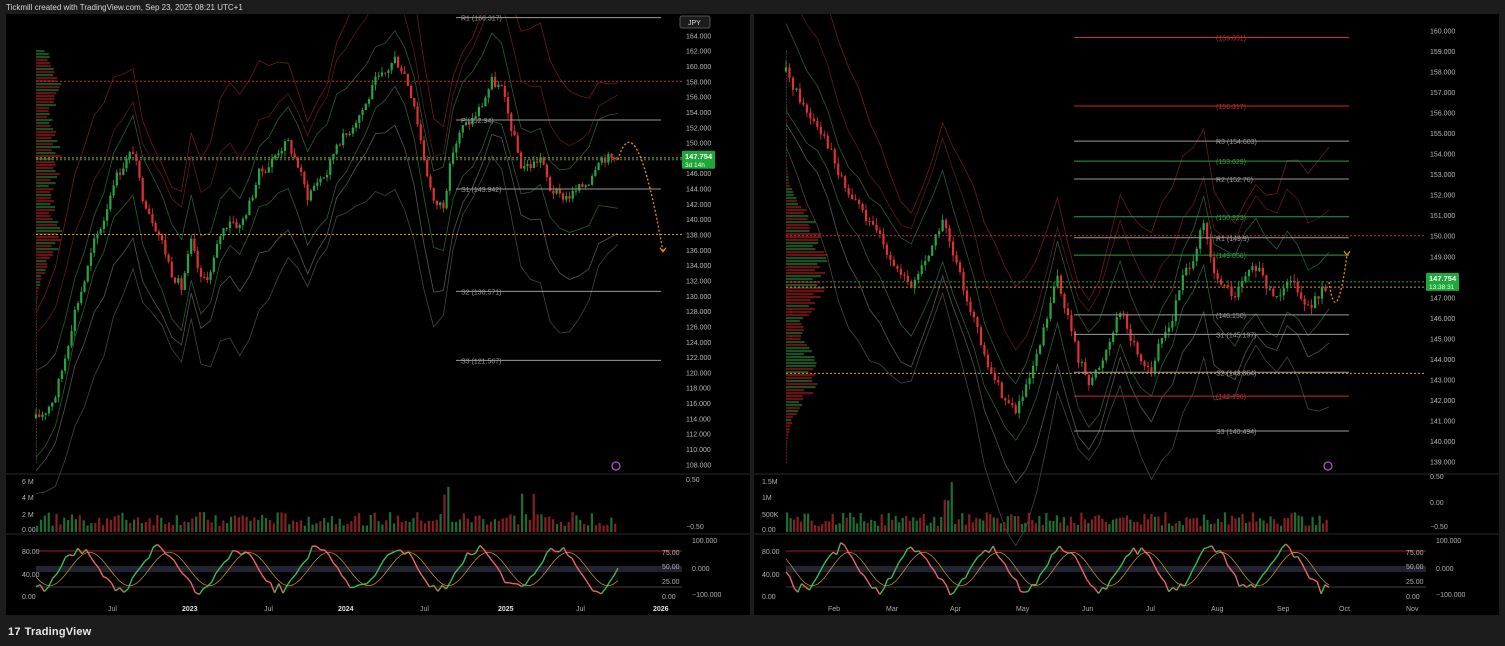  I want to click on price-tick: 144.000, so click(698, 190).